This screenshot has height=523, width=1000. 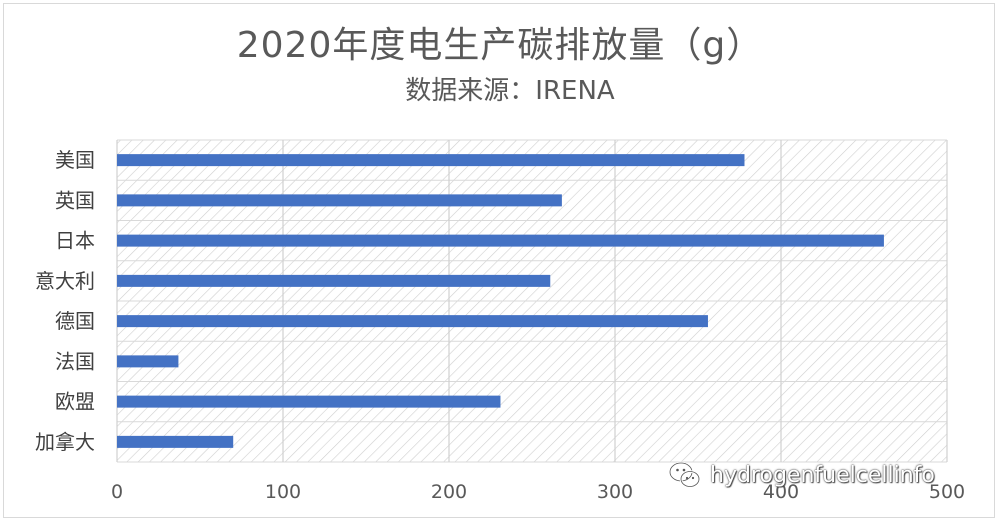 I want to click on x-tick-label: 0, so click(x=117, y=492).